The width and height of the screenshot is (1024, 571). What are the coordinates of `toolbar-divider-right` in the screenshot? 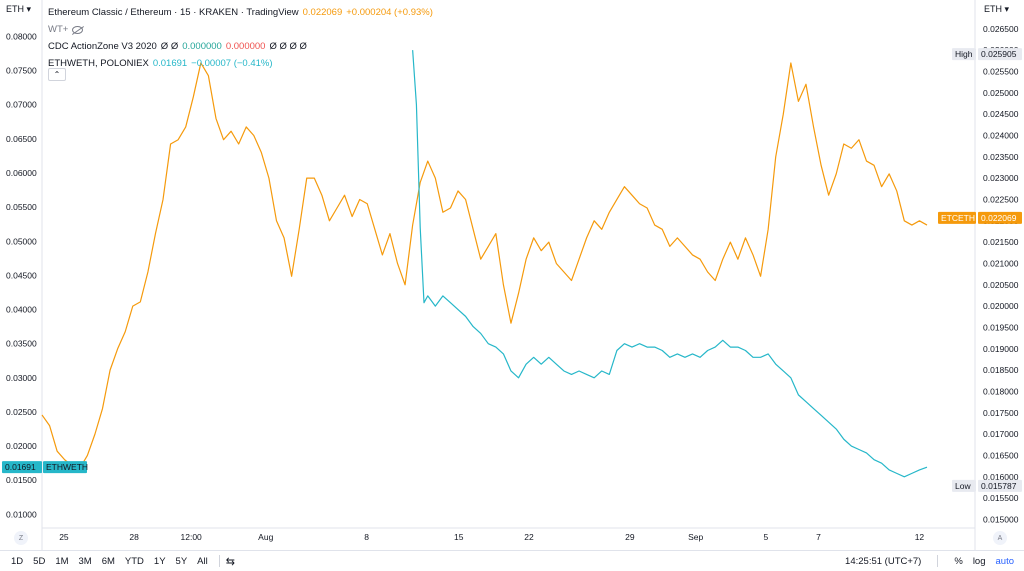 It's located at (938, 561).